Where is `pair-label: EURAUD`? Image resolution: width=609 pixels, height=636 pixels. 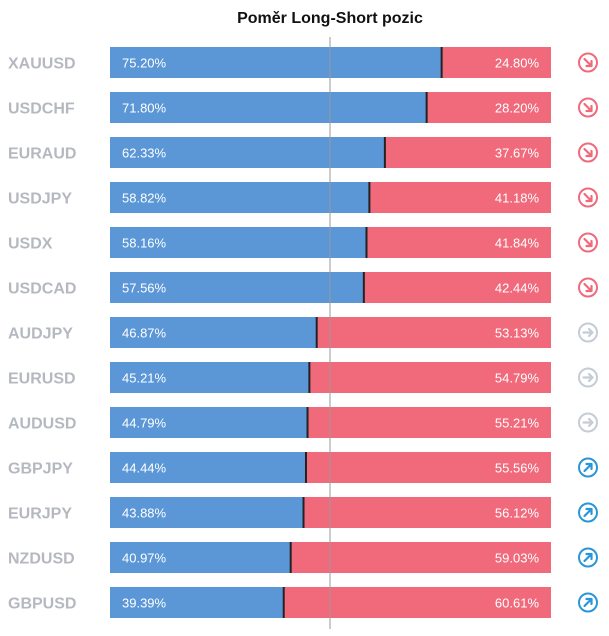
pair-label: EURAUD is located at coordinates (42, 154).